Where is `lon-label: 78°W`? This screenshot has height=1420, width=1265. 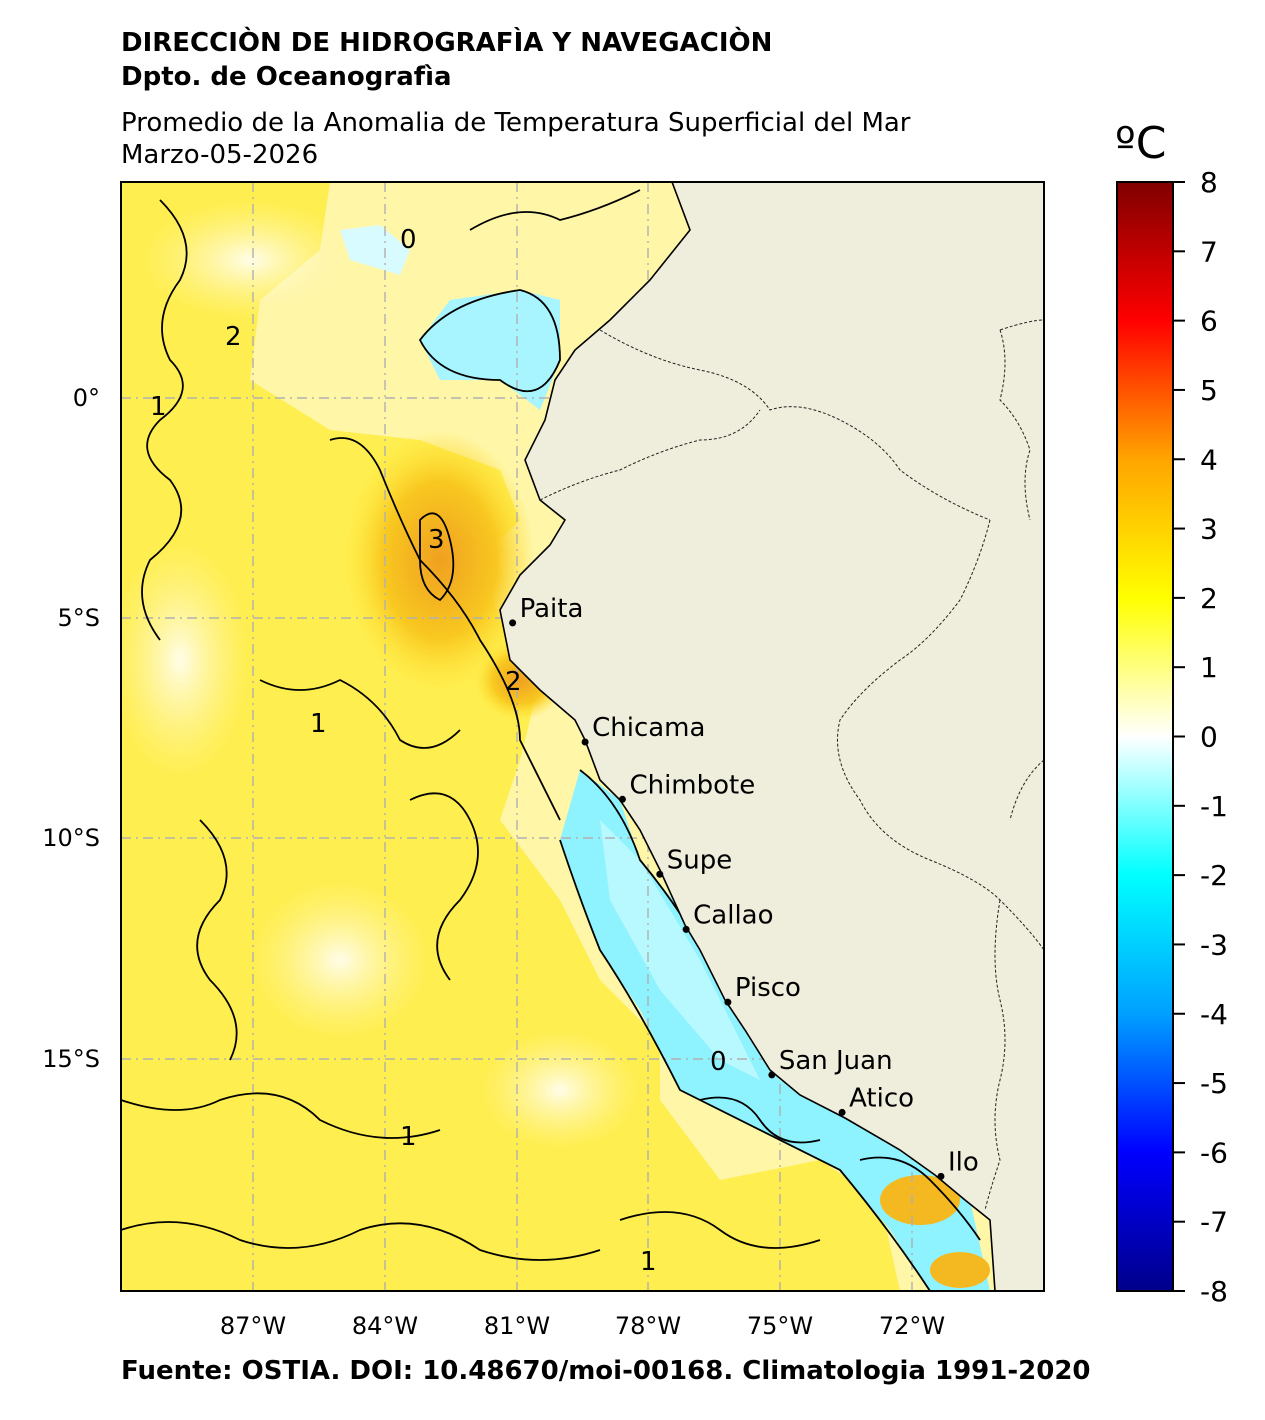
lon-label: 78°W is located at coordinates (648, 1326).